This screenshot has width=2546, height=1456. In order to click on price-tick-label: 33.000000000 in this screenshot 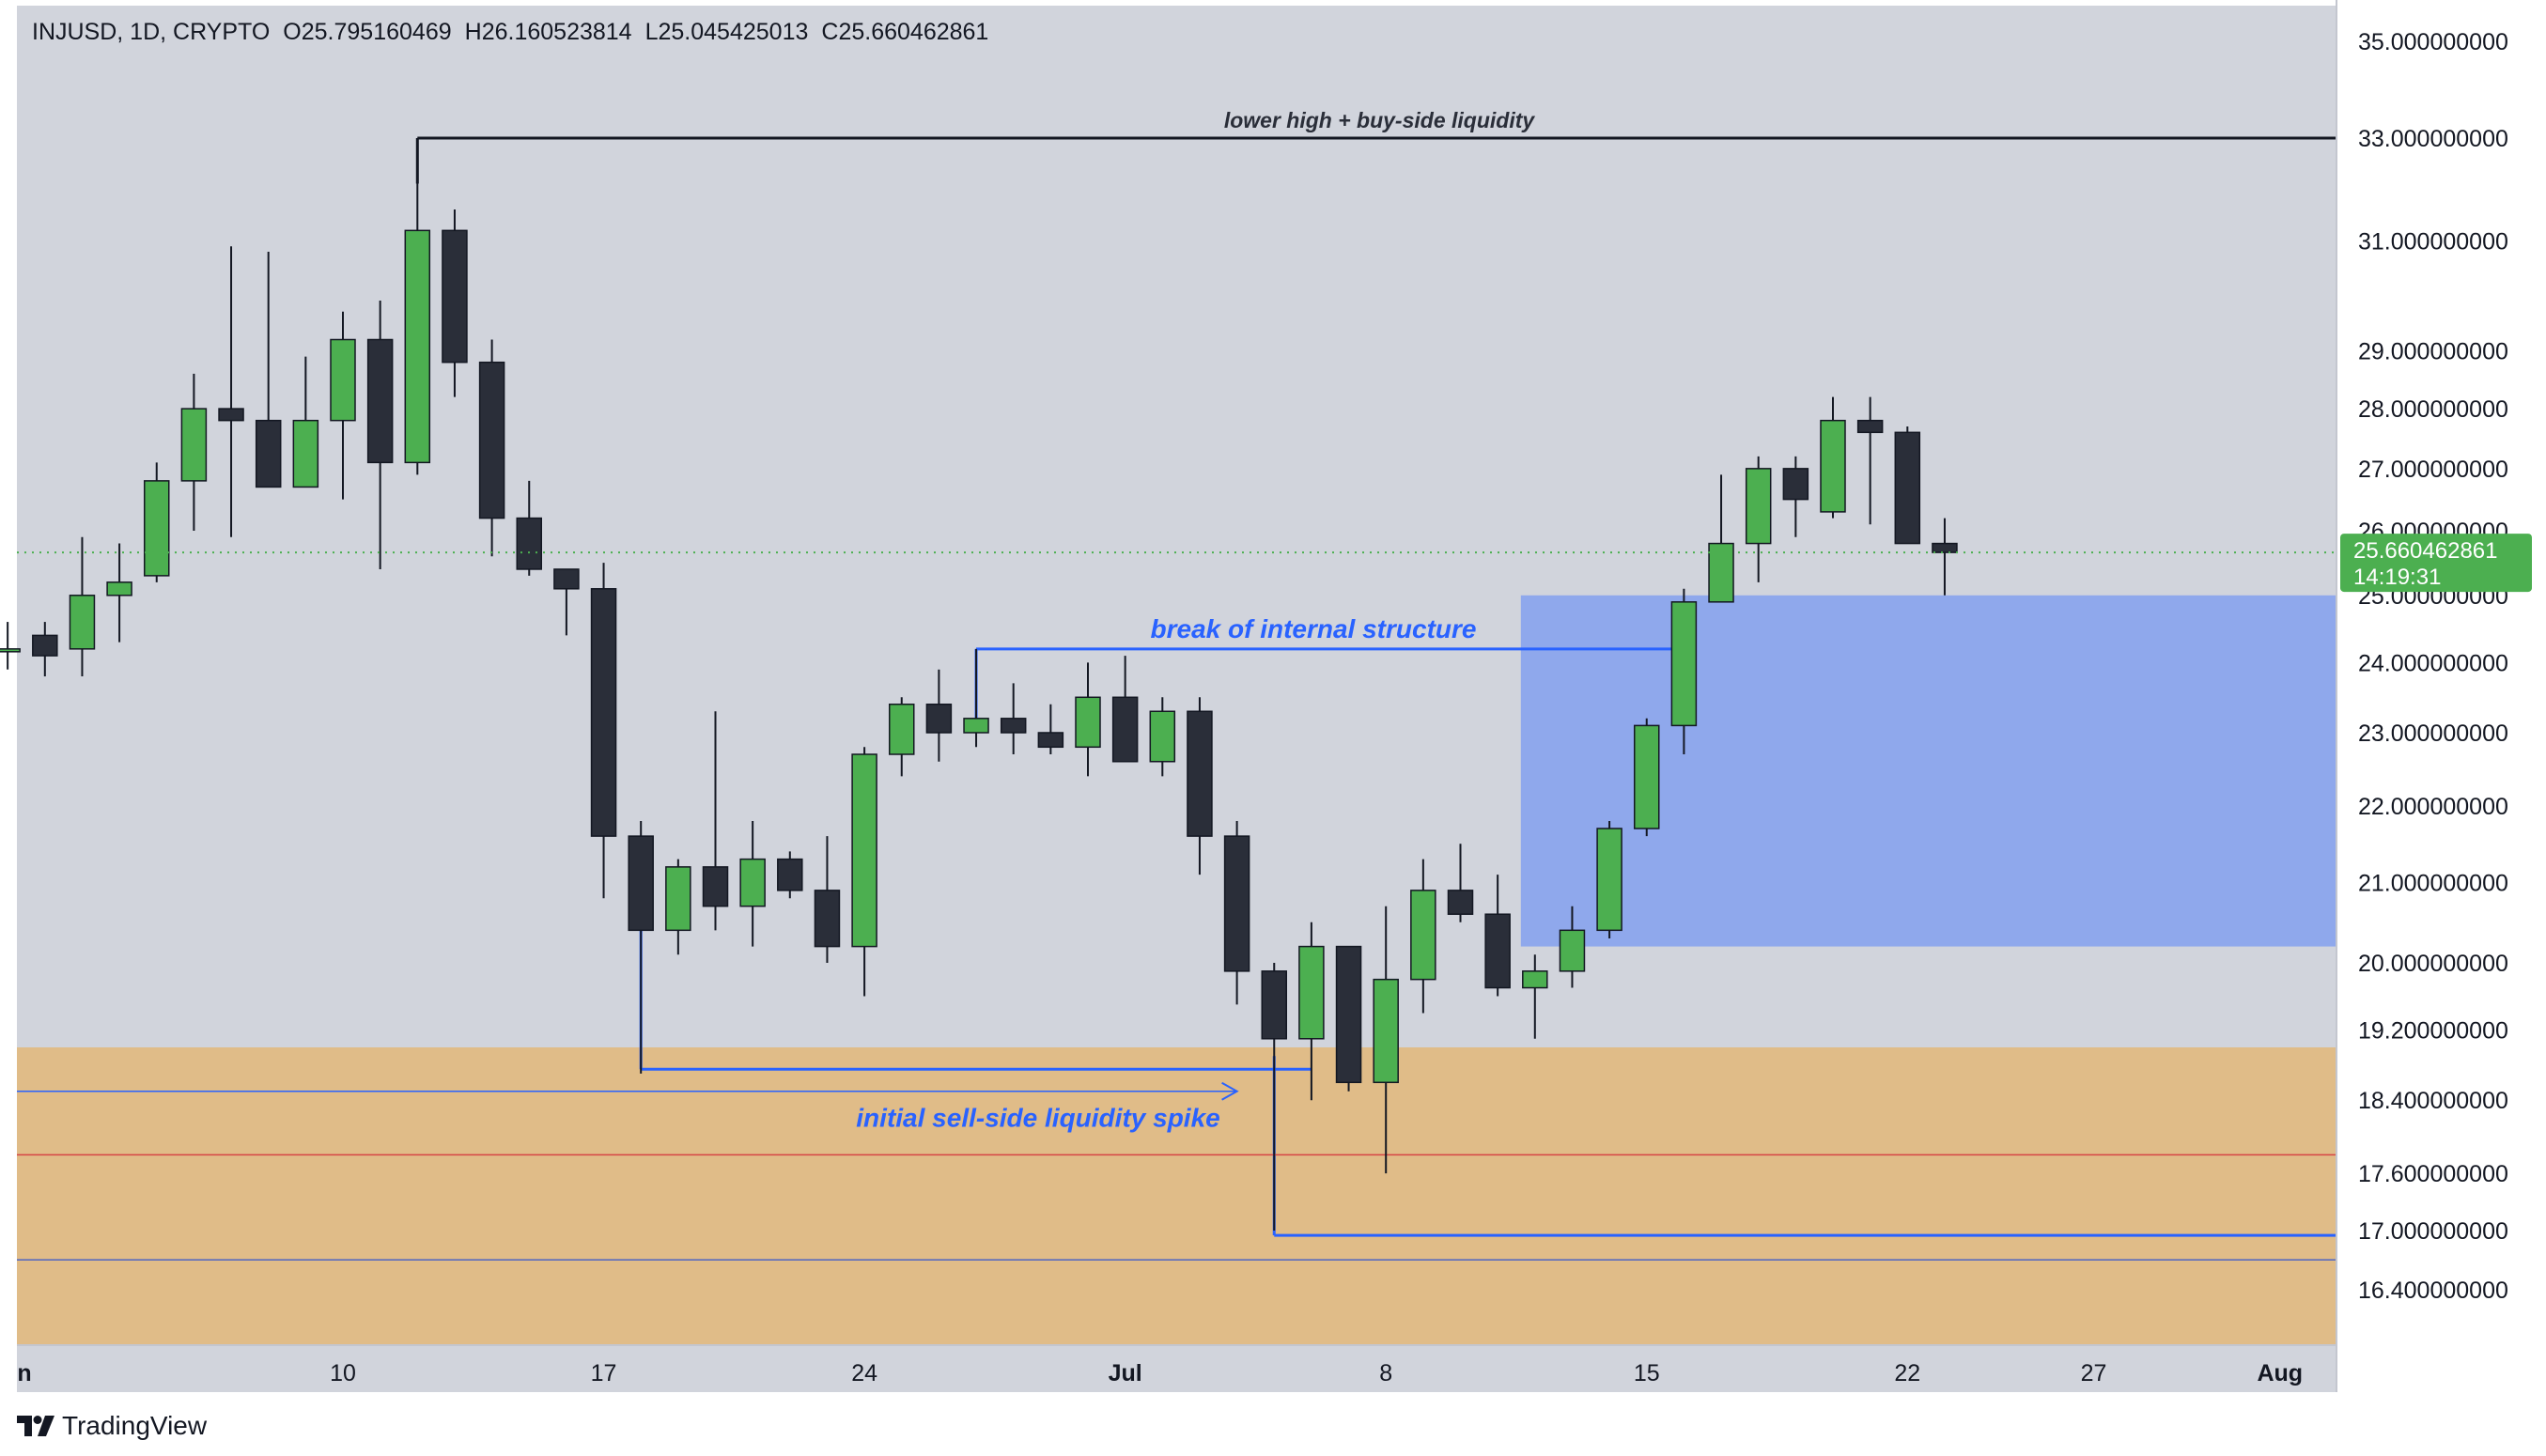, I will do `click(2433, 139)`.